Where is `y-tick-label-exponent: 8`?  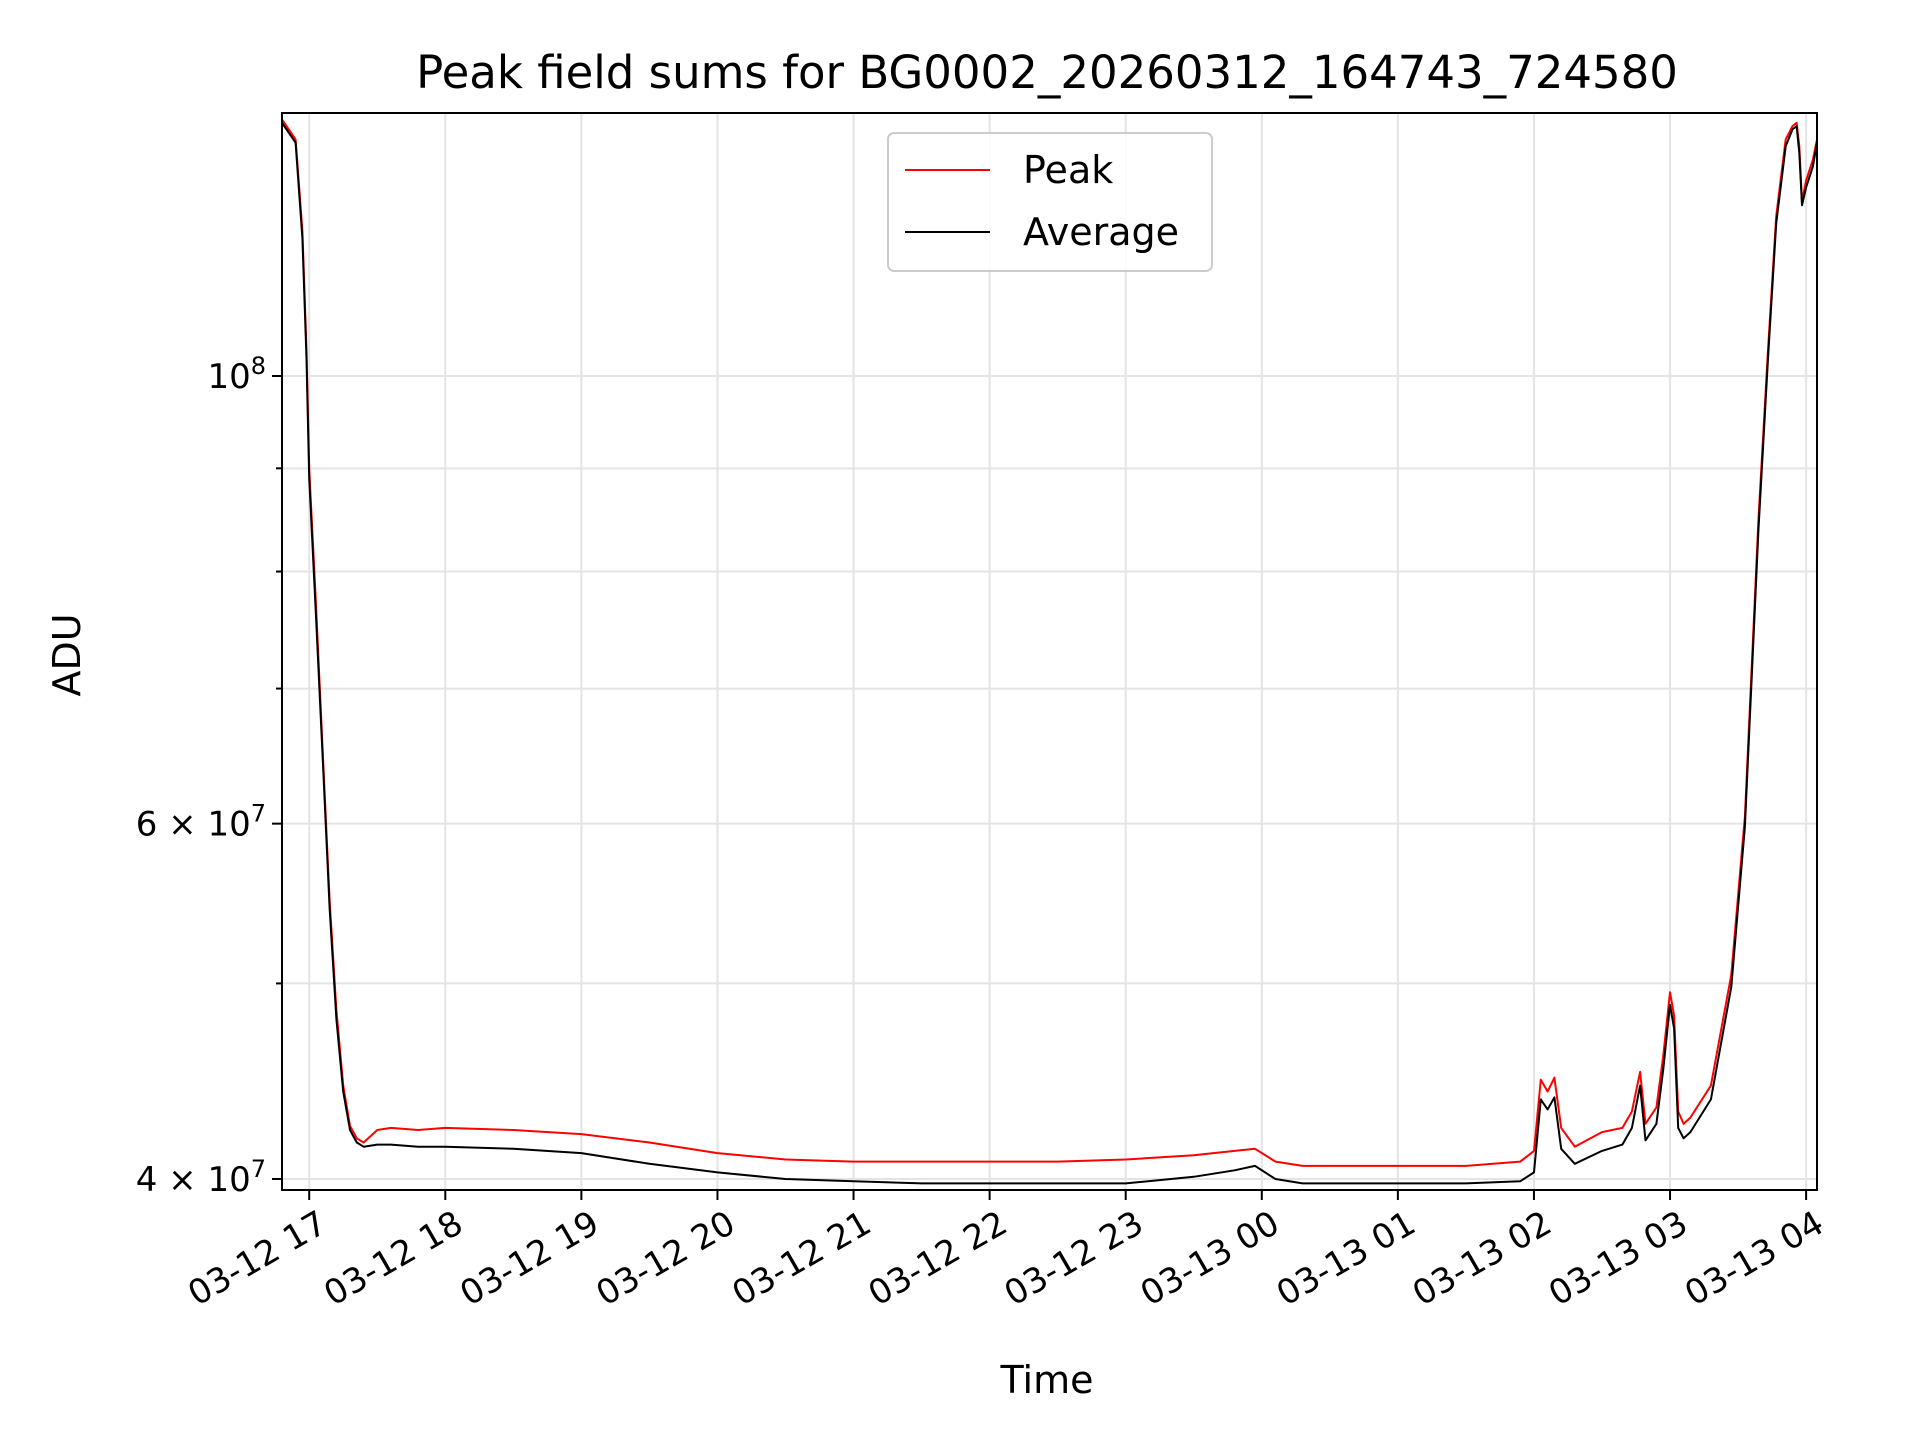 y-tick-label-exponent: 8 is located at coordinates (258, 366).